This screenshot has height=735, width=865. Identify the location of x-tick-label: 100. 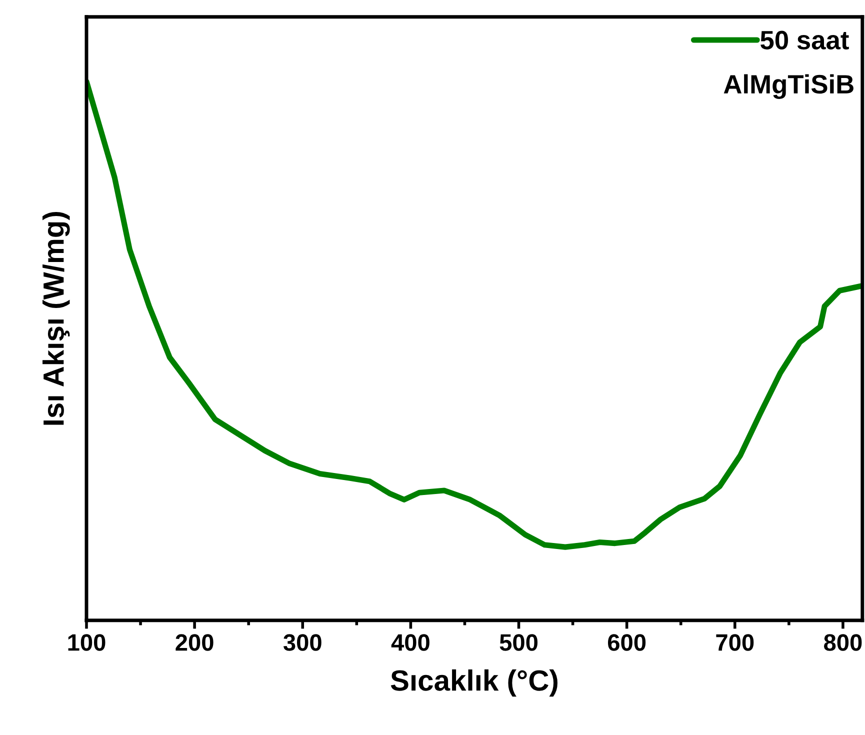
(87, 642).